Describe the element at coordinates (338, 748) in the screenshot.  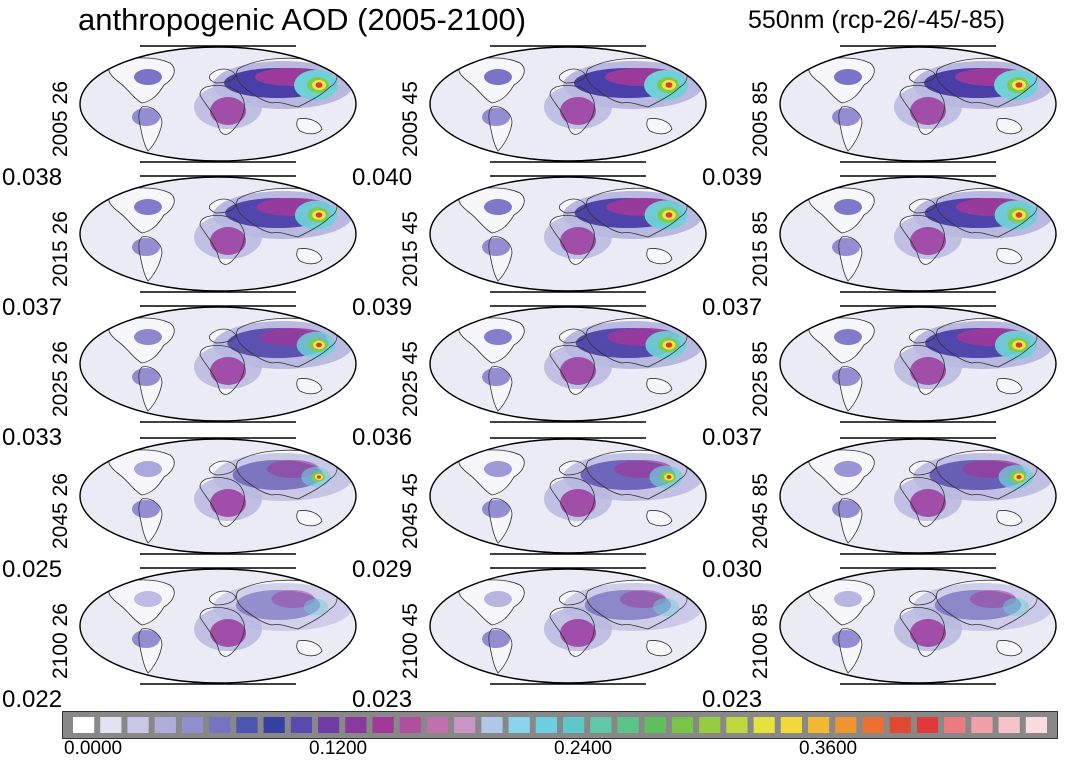
I see `colorbar-tick-label: 0.1200` at that location.